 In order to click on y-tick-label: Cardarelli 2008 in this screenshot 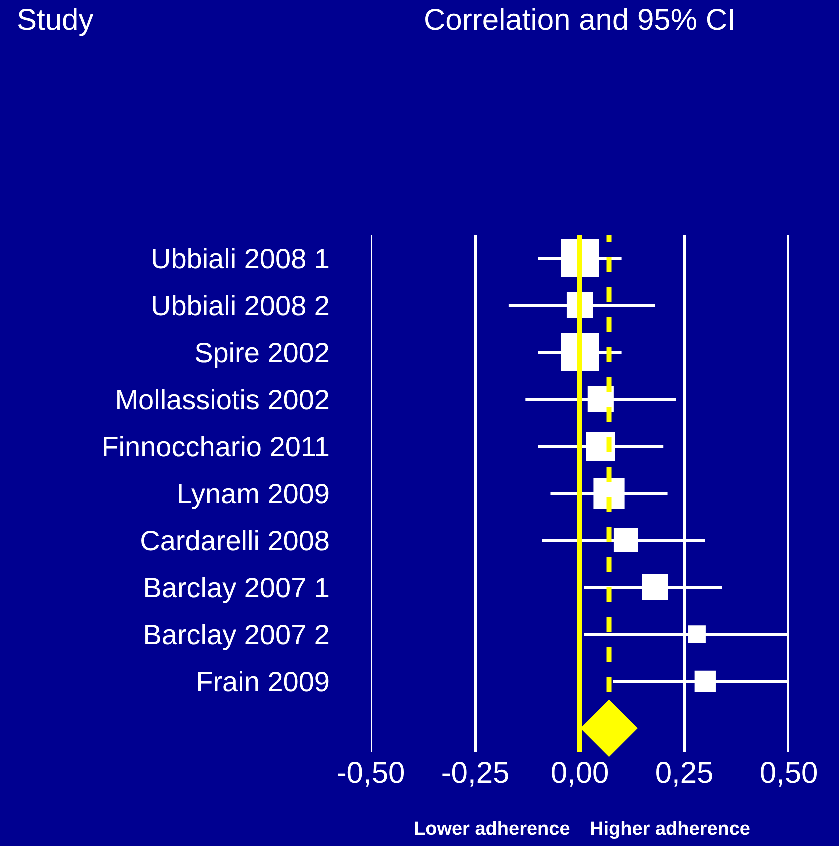, I will do `click(235, 540)`.